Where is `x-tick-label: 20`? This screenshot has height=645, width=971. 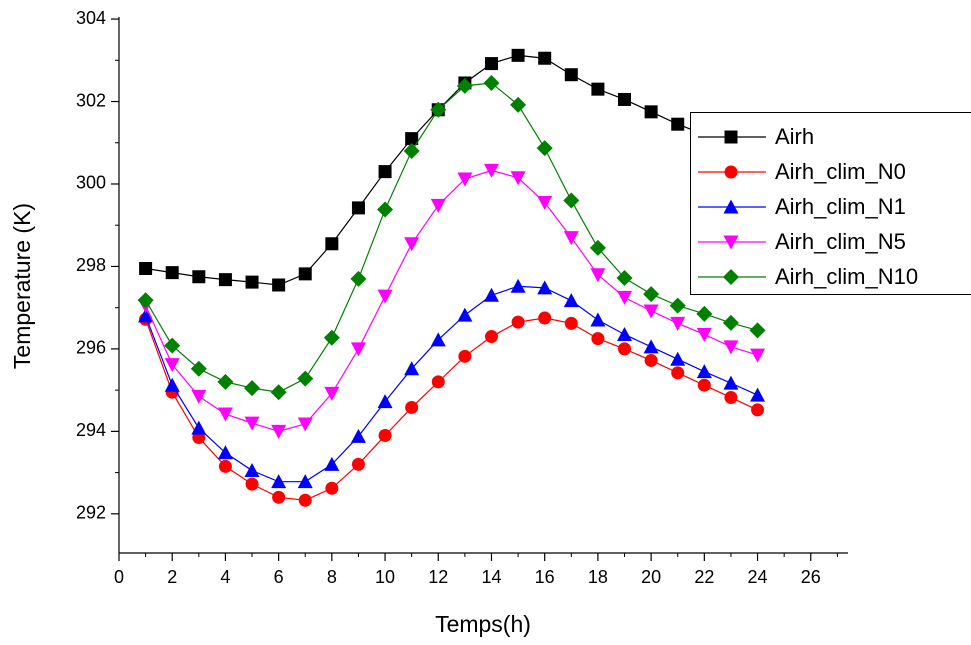
x-tick-label: 20 is located at coordinates (651, 577).